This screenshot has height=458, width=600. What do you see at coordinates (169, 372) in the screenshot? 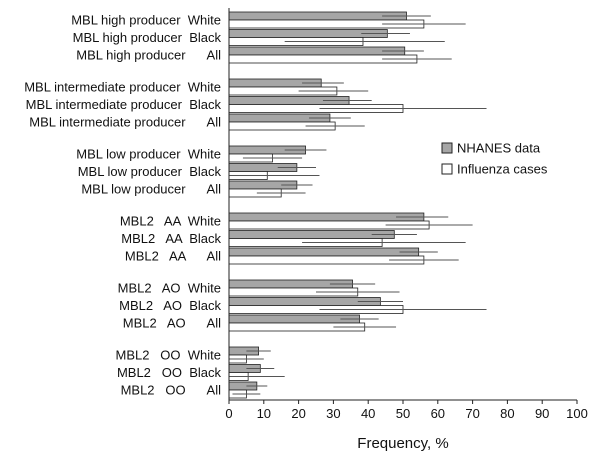
I see `category-label: MBL2 OO Black` at bounding box center [169, 372].